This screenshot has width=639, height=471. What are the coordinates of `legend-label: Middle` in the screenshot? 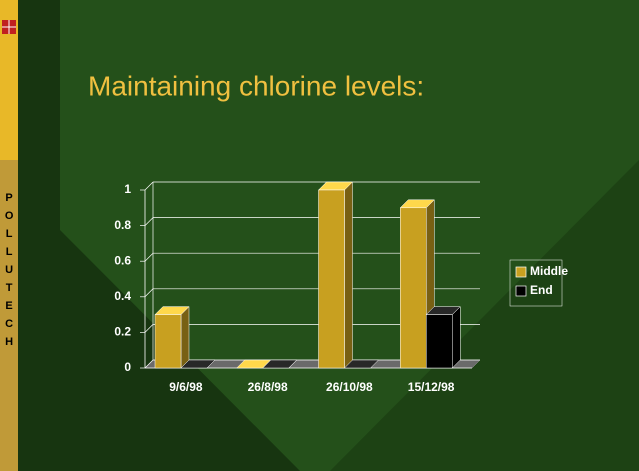 It's located at (549, 271).